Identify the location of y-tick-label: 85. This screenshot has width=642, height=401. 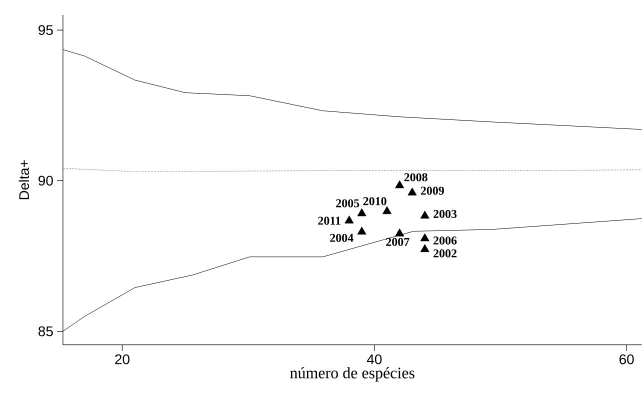
(45, 331).